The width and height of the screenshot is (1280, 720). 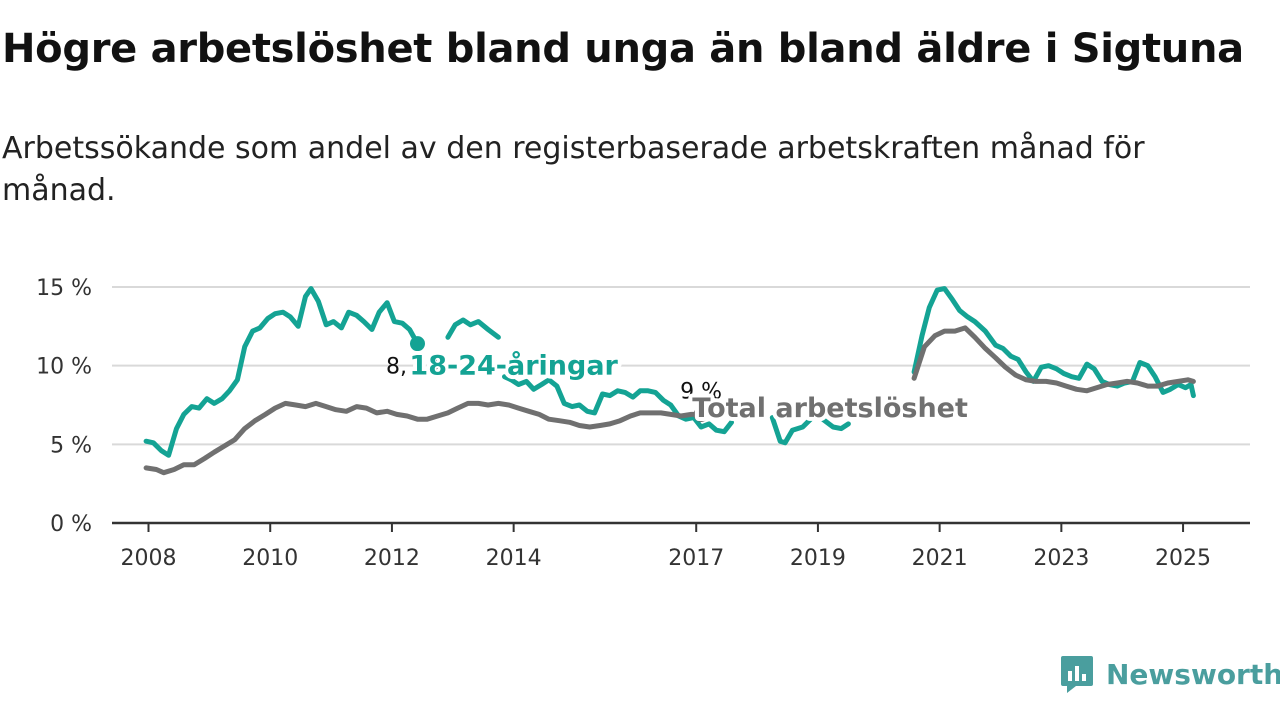 I want to click on x-tick-label: 2025, so click(x=1183, y=558).